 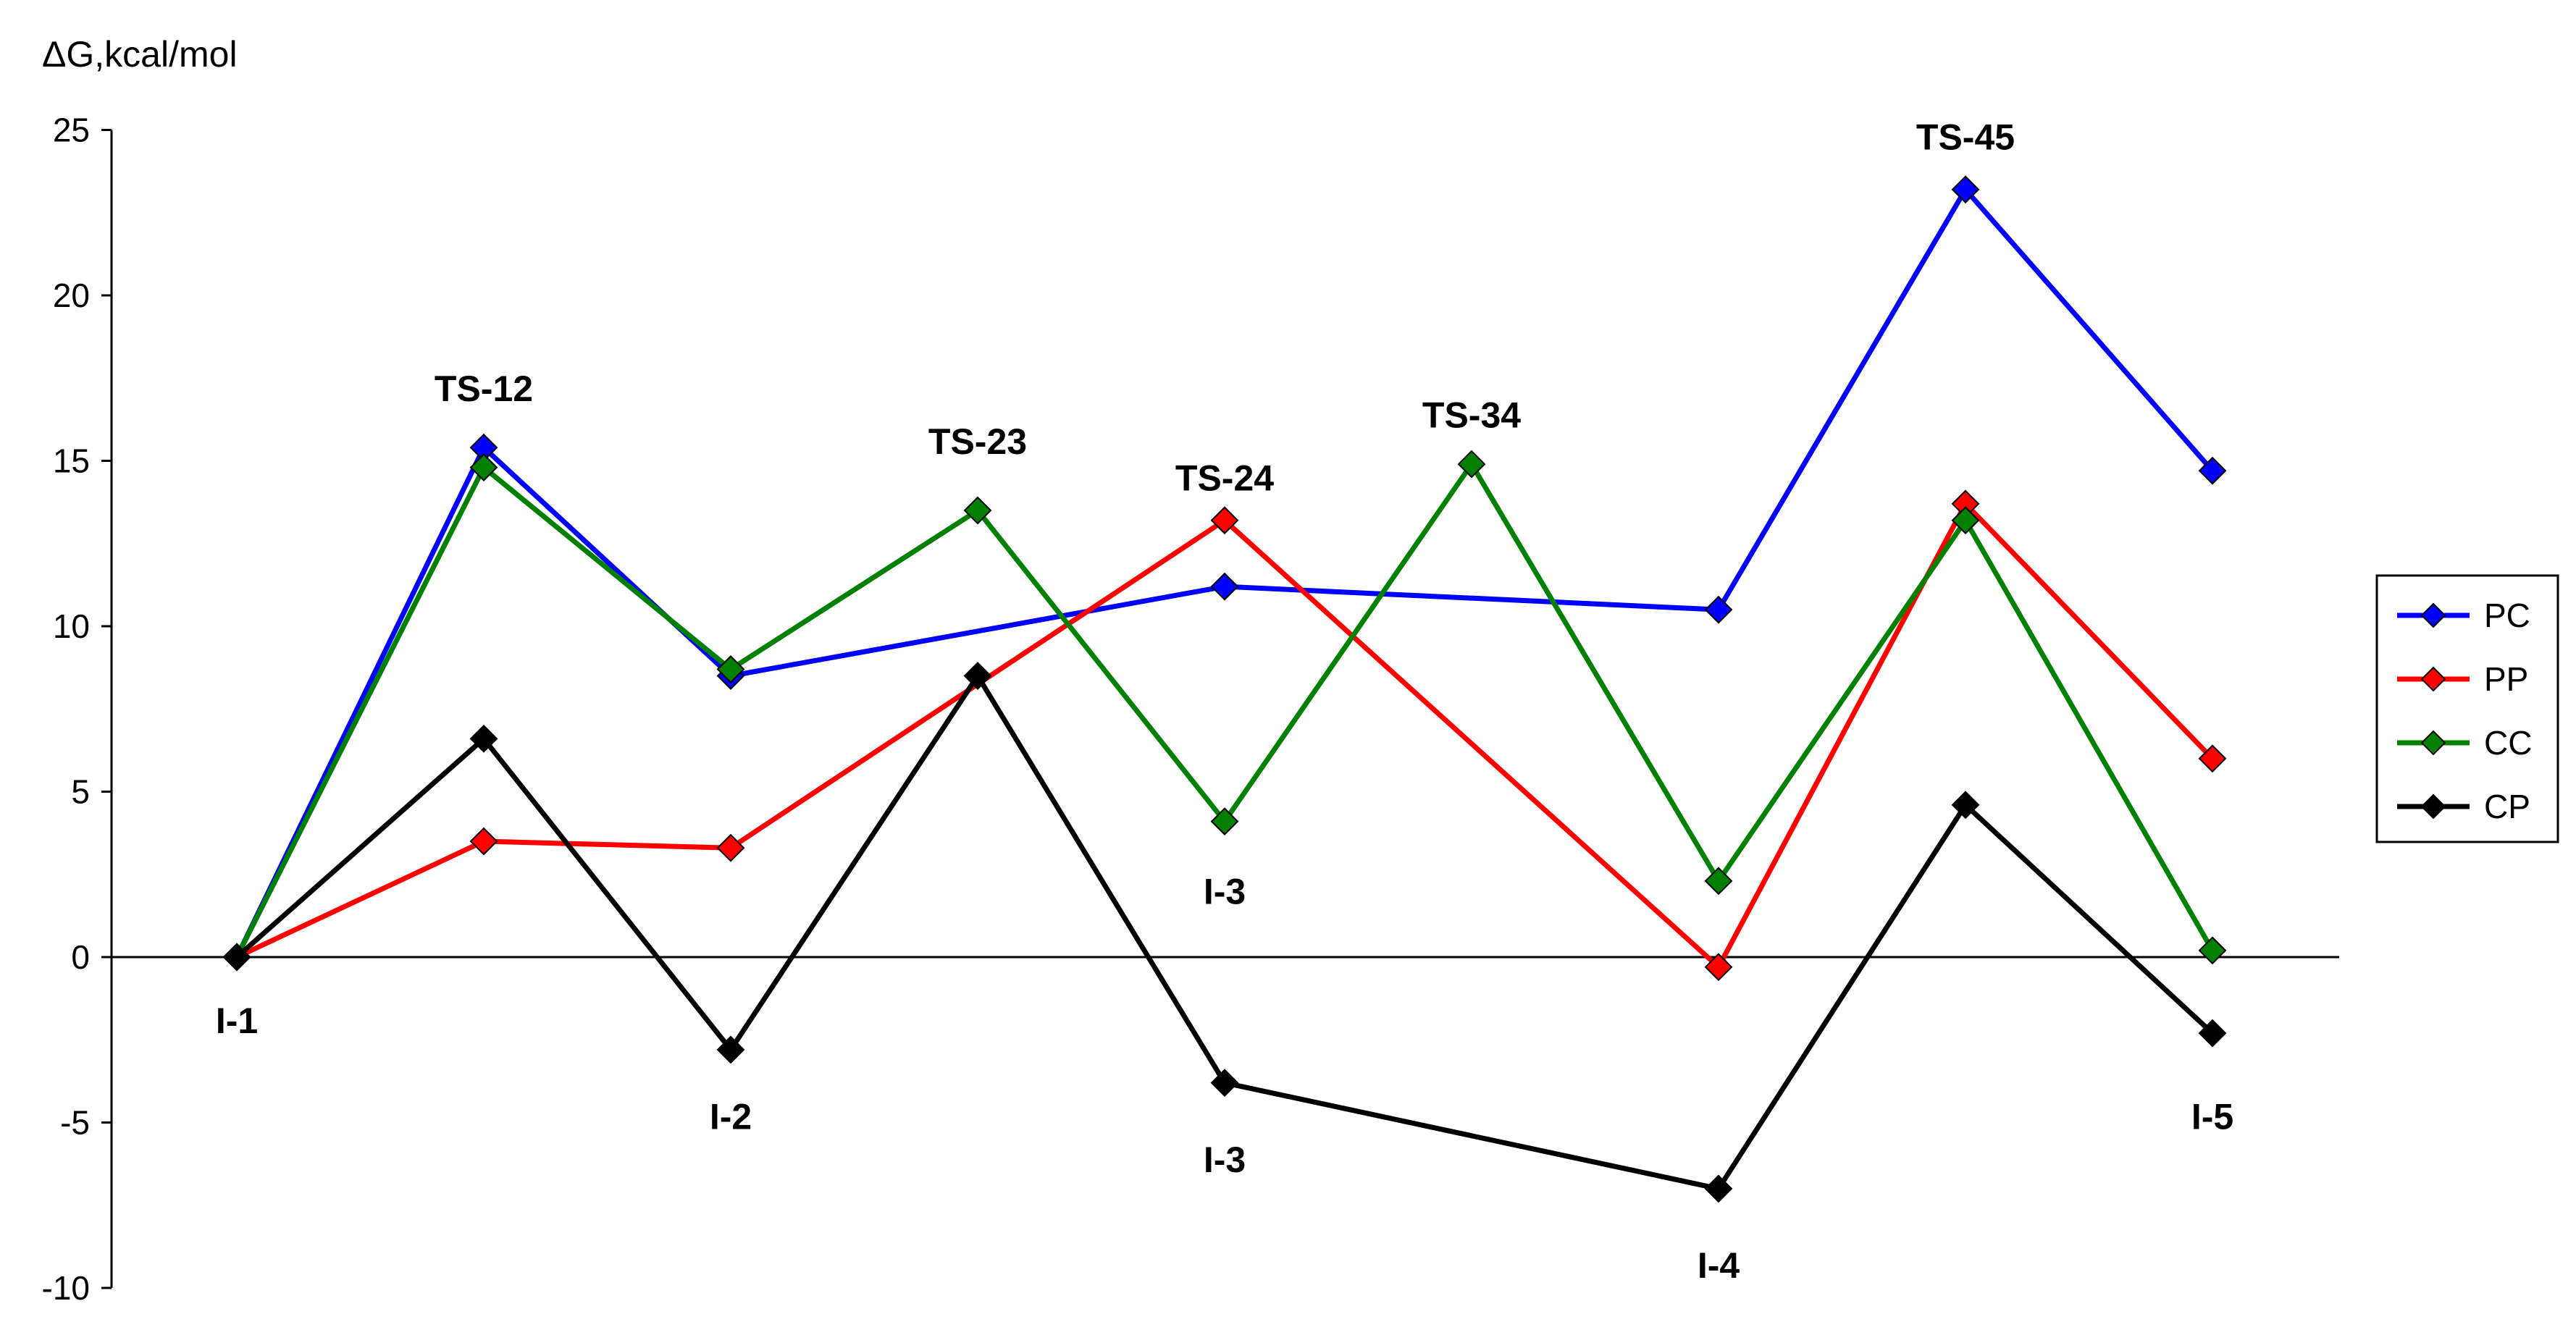 I want to click on legend-label: CC, so click(x=2508, y=743).